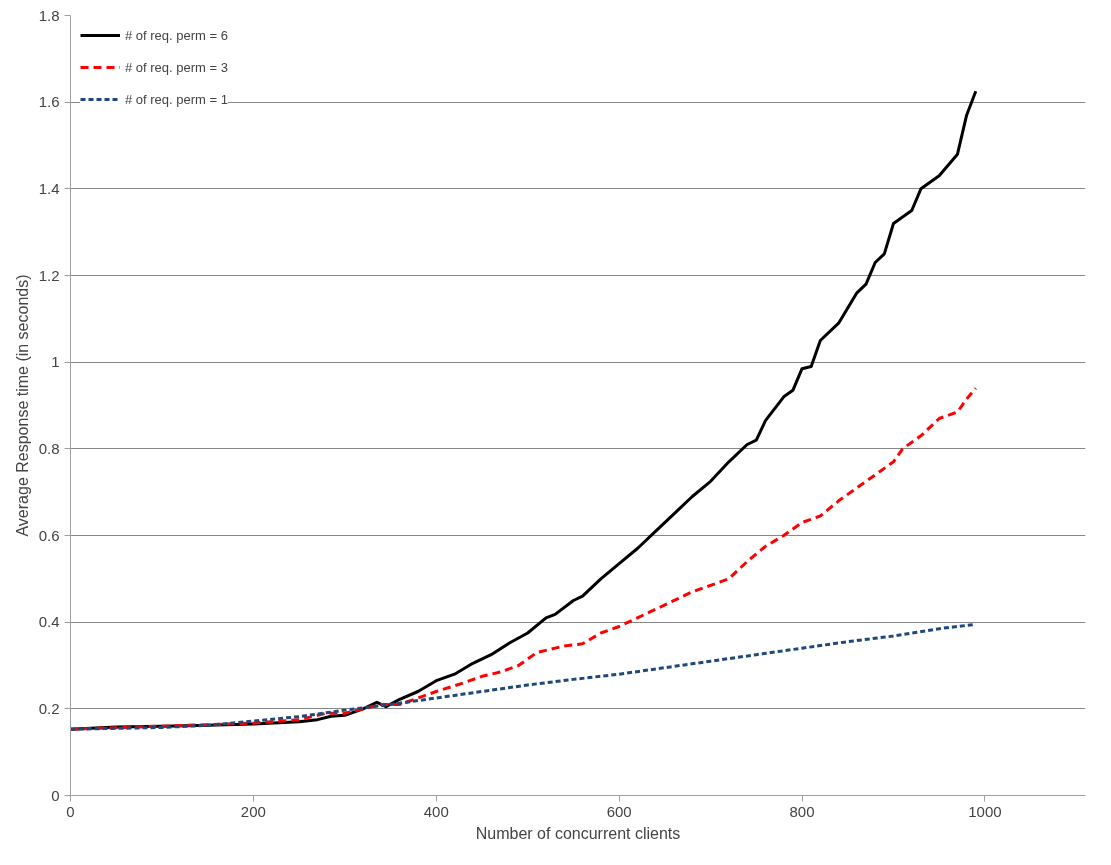 The width and height of the screenshot is (1111, 865). Describe the element at coordinates (49, 708) in the screenshot. I see `y-tick-label: 0.2` at that location.